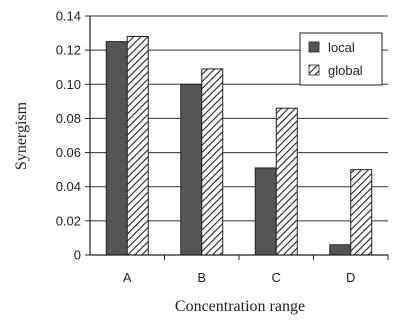 The height and width of the screenshot is (320, 399). Describe the element at coordinates (239, 277) in the screenshot. I see `x-tick-labels: A B C D` at that location.